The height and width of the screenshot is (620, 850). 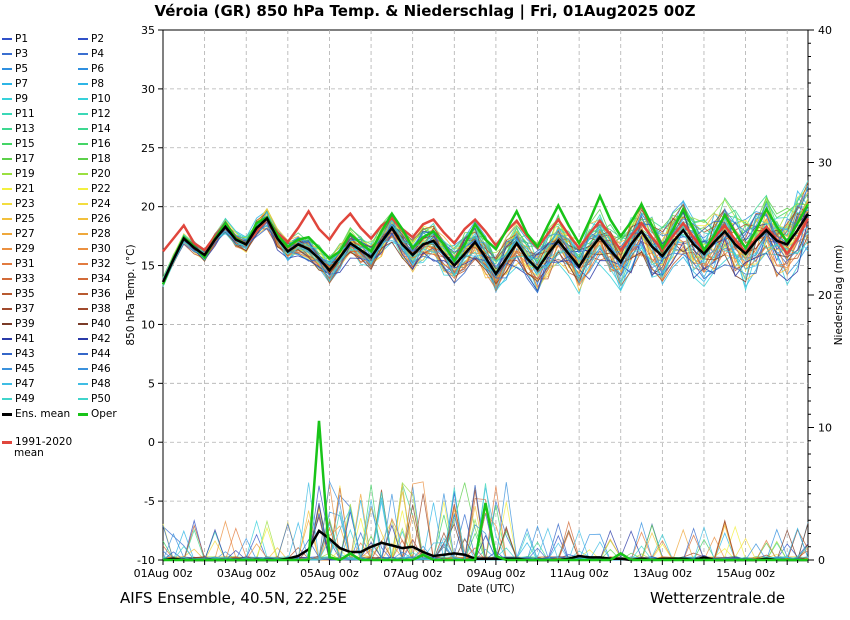 What do you see at coordinates (98, 69) in the screenshot?
I see `legend-label: P6` at bounding box center [98, 69].